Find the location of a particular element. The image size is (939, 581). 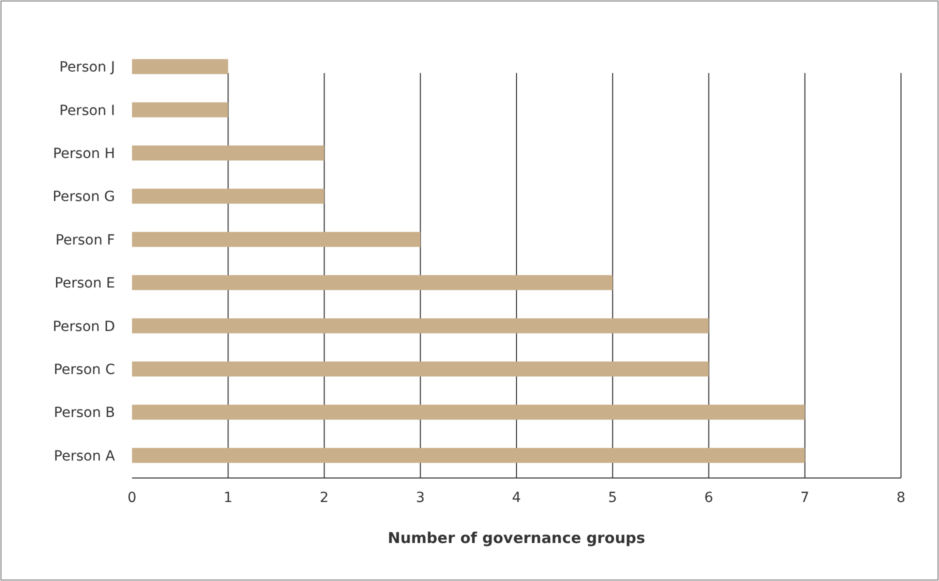

y-tick-label: Person H is located at coordinates (83, 154).